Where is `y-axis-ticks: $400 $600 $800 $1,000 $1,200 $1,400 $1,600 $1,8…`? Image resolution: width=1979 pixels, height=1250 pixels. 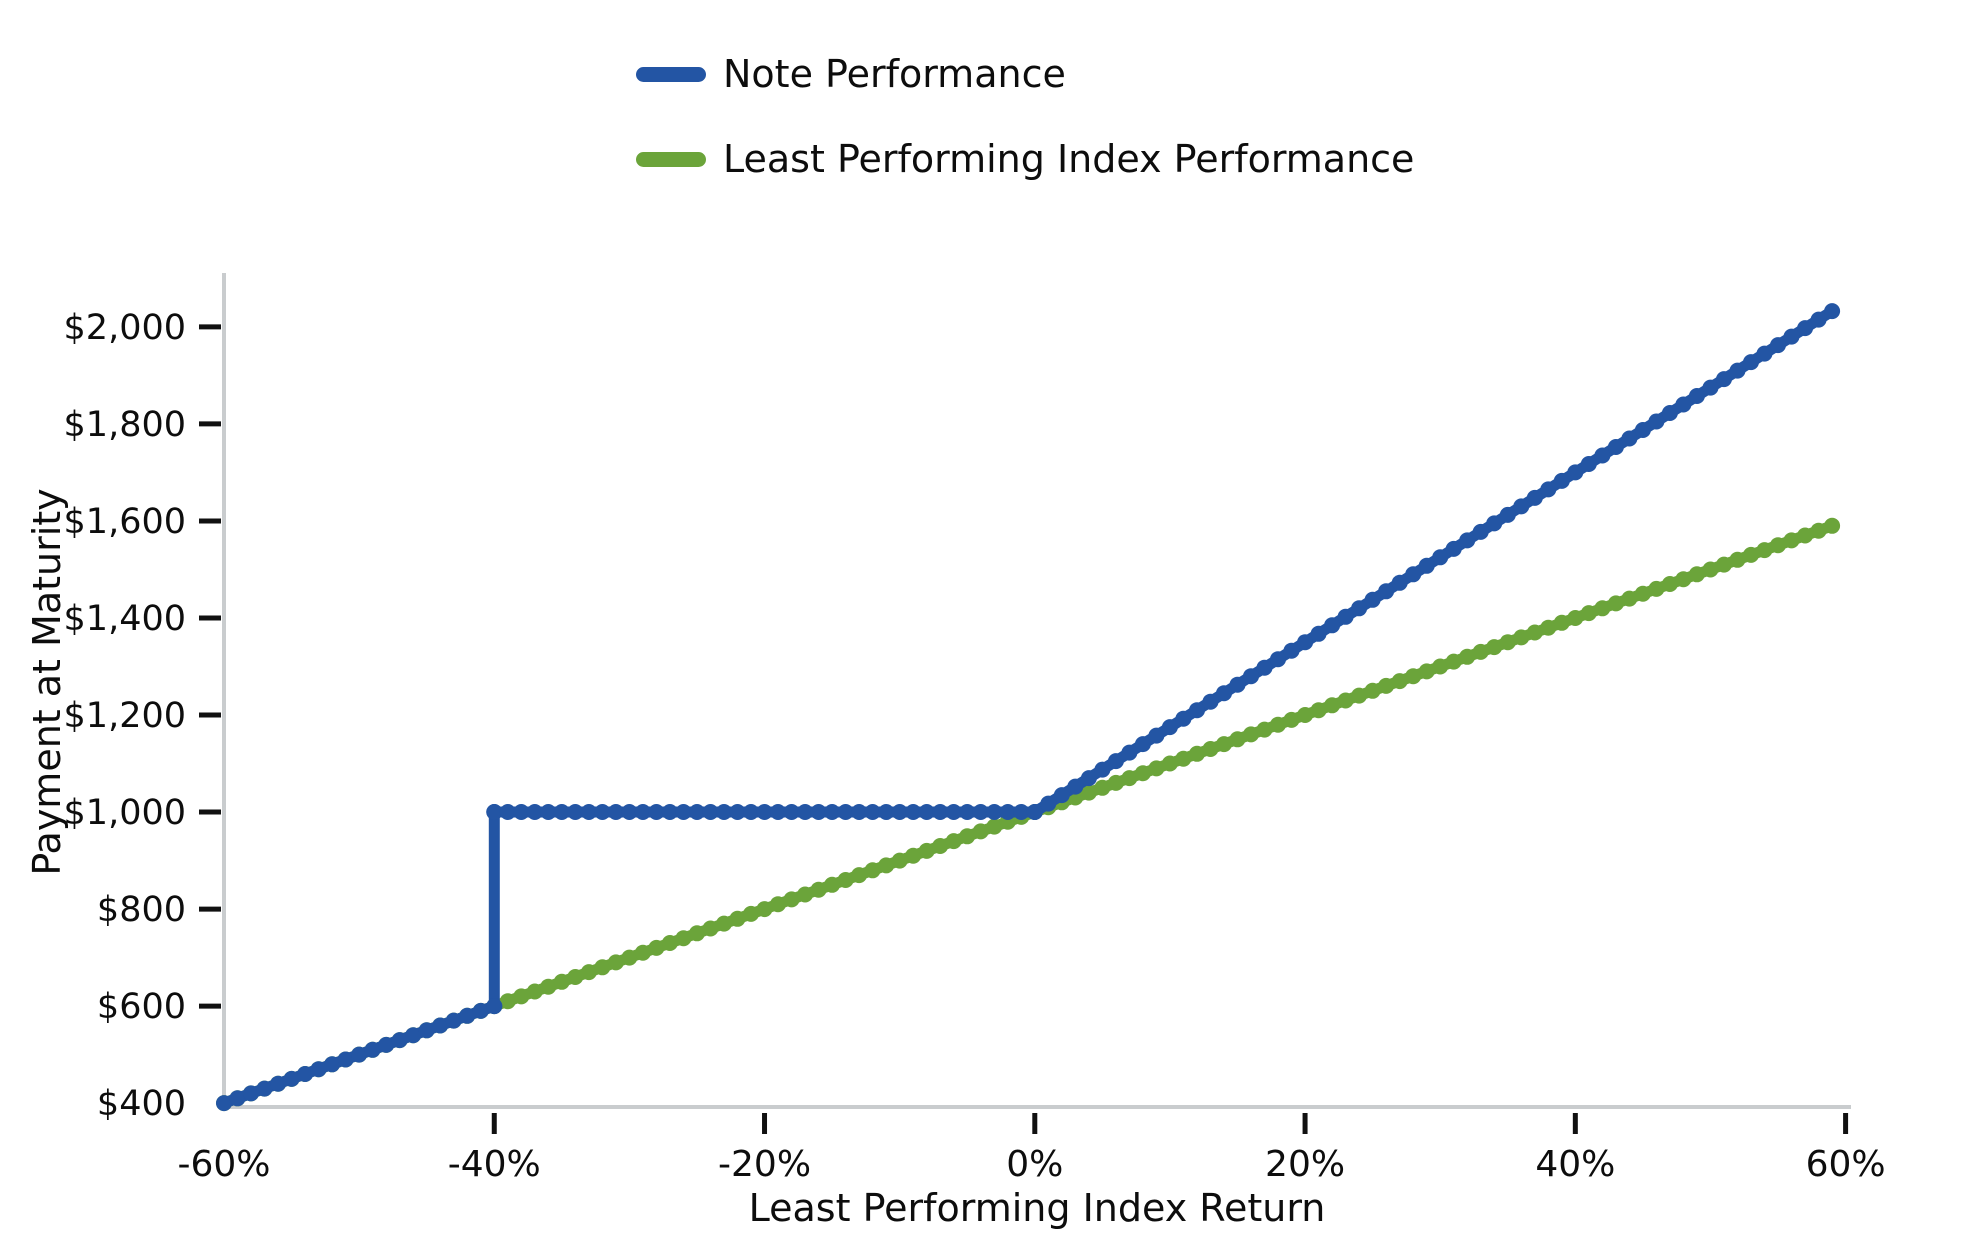
y-axis-ticks: $400 $600 $800 $1,000 $1,200 $1,400 $1,600 $1,8… is located at coordinates (142, 716).